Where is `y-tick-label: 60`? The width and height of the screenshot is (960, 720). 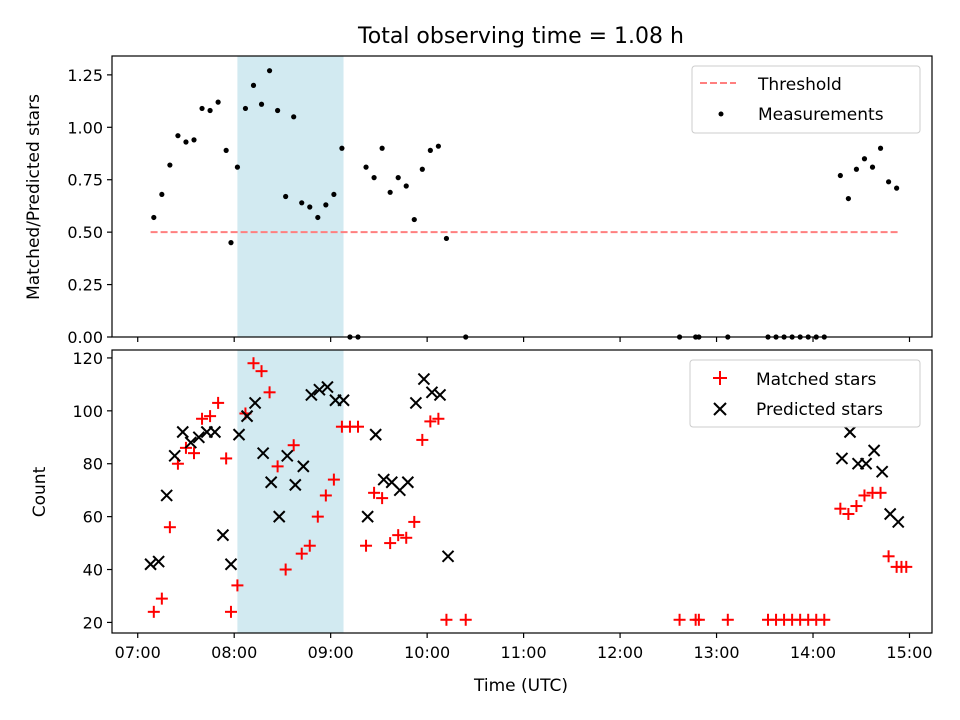
y-tick-label: 60 is located at coordinates (93, 517).